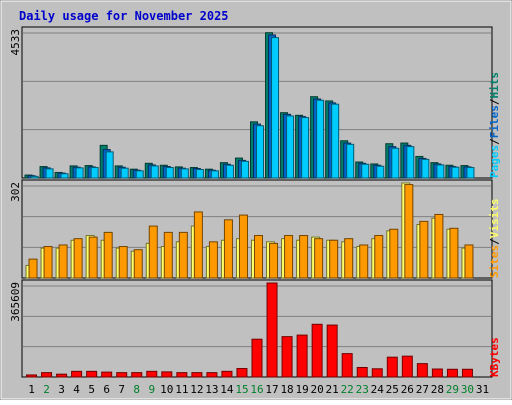 The width and height of the screenshot is (512, 405). What do you see at coordinates (494, 219) in the screenshot?
I see `visits-legend-entry: Visits` at bounding box center [494, 219].